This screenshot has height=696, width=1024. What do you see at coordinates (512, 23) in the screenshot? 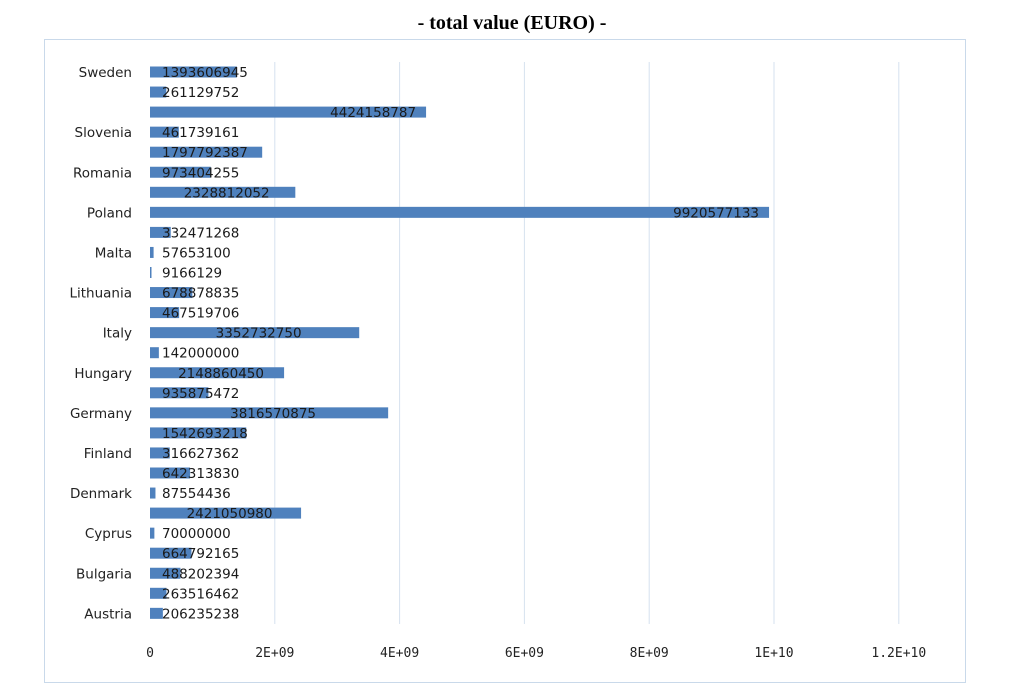
I see `chart-title: - total value (EURO) -` at bounding box center [512, 23].